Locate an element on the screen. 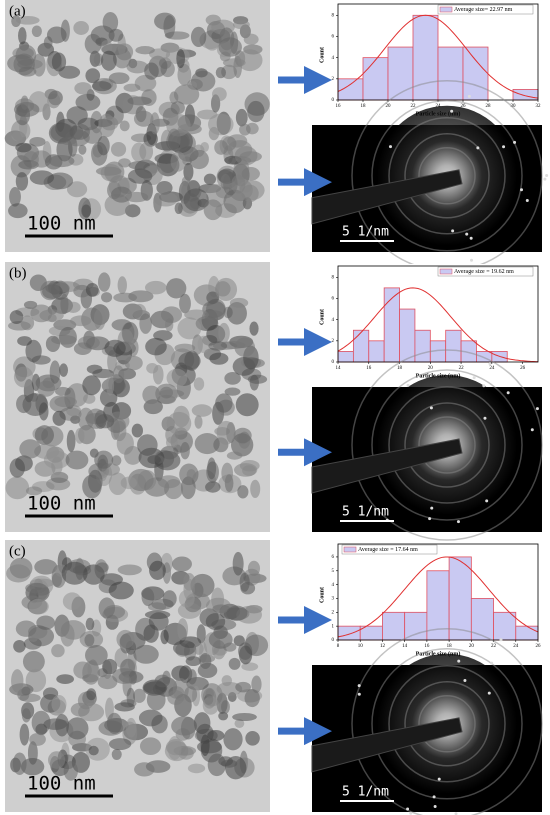 This screenshot has height=815, width=550. x-tick-label: 14 is located at coordinates (339, 368).